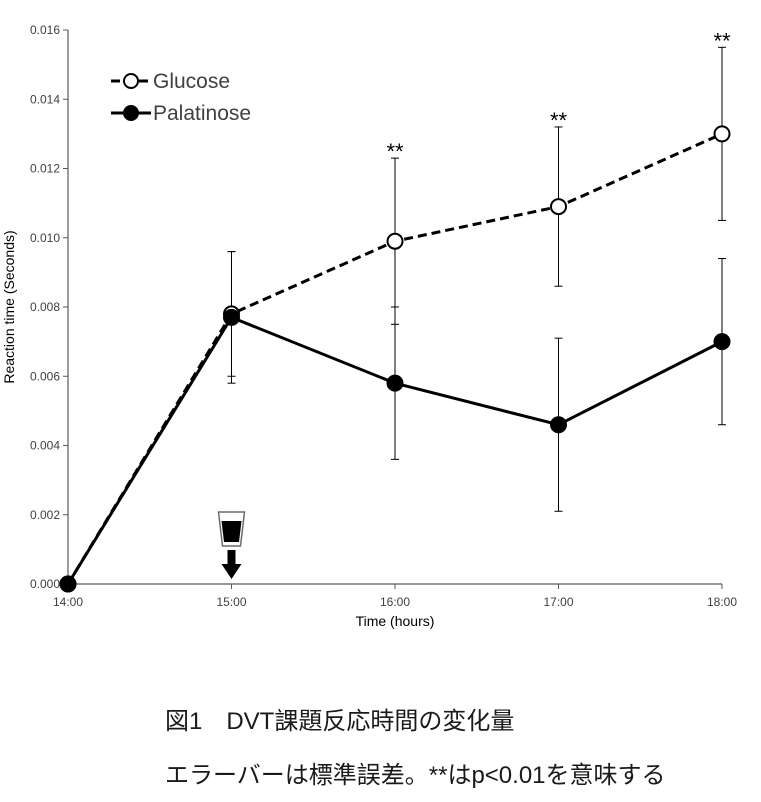  What do you see at coordinates (45, 169) in the screenshot?
I see `y-tick-label: 0.012` at bounding box center [45, 169].